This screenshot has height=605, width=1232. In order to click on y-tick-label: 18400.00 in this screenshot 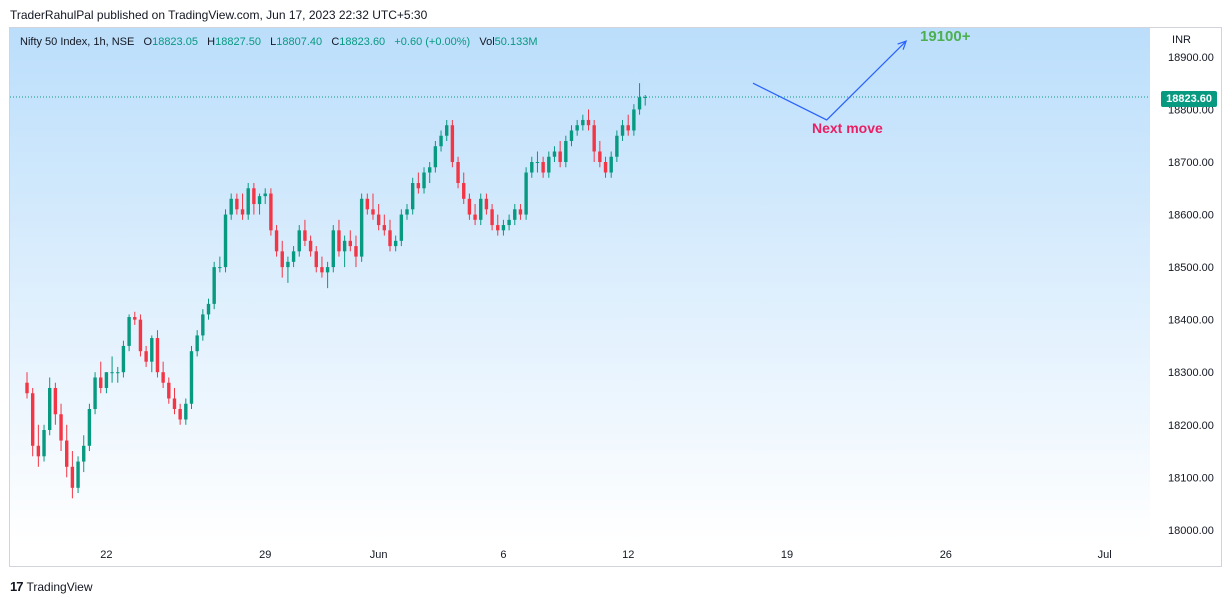, I will do `click(1191, 321)`.